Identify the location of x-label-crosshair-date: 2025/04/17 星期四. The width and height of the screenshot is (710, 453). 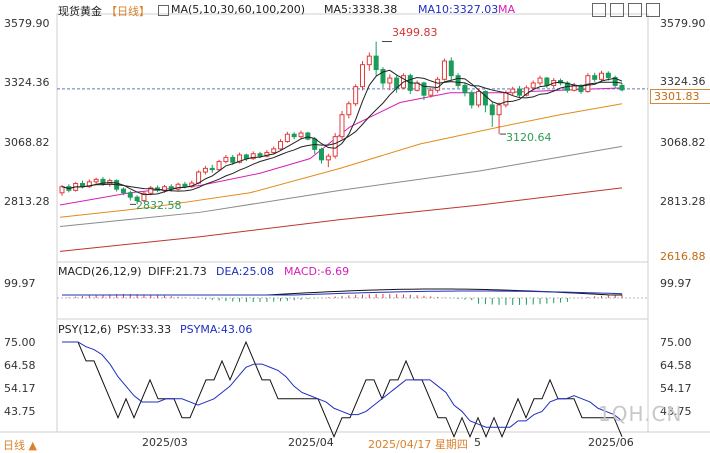
(418, 444).